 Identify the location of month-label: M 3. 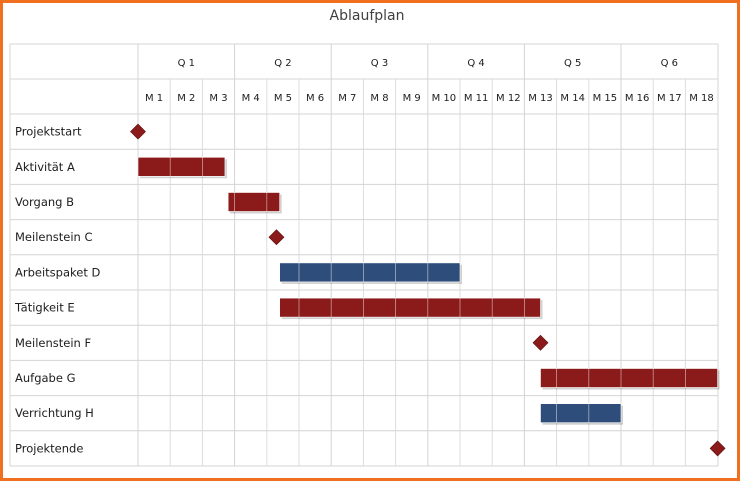
(218, 98).